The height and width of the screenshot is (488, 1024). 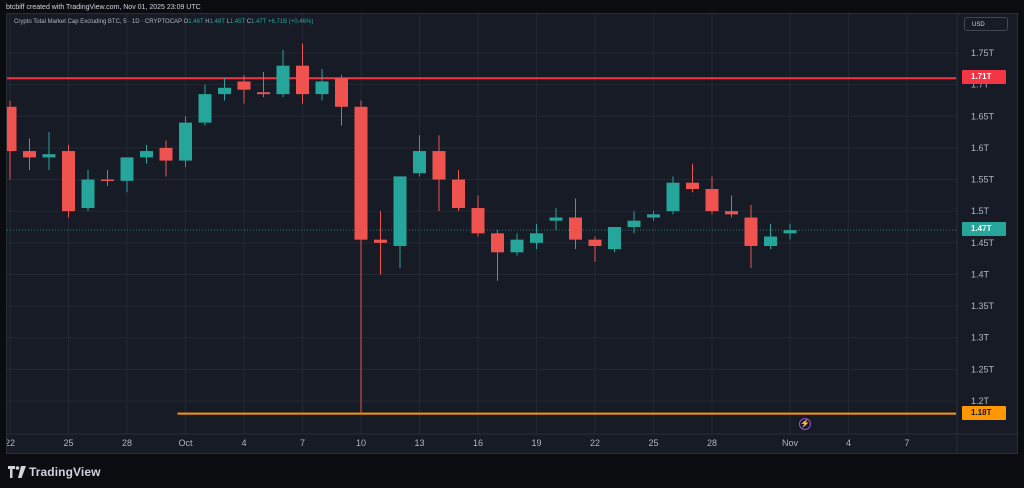 I want to click on last-price-tag: 1.47T, so click(x=984, y=229).